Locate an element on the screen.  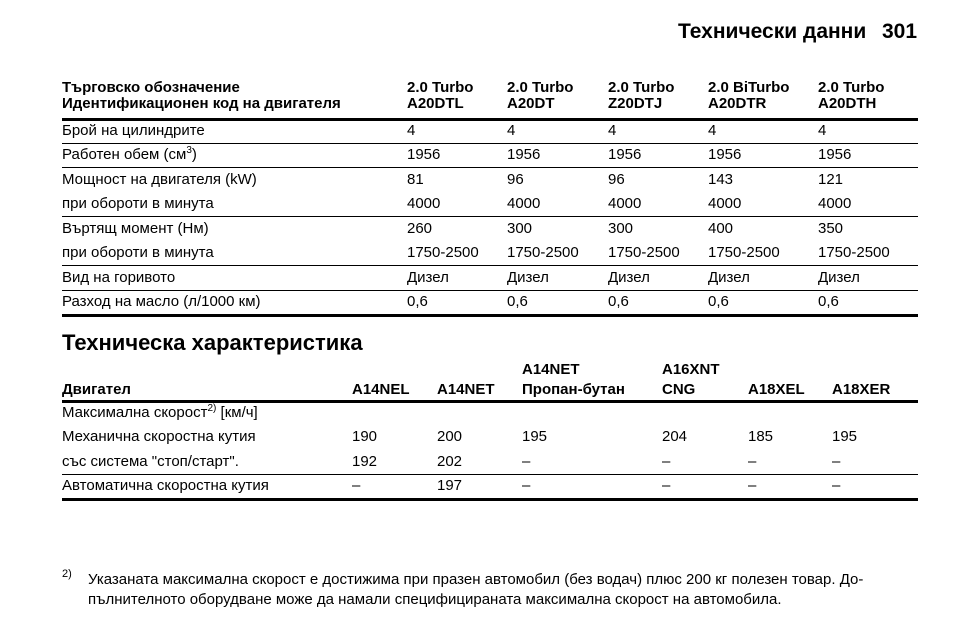
cell: Автоматична скоростна кутия is located at coordinates (165, 485).